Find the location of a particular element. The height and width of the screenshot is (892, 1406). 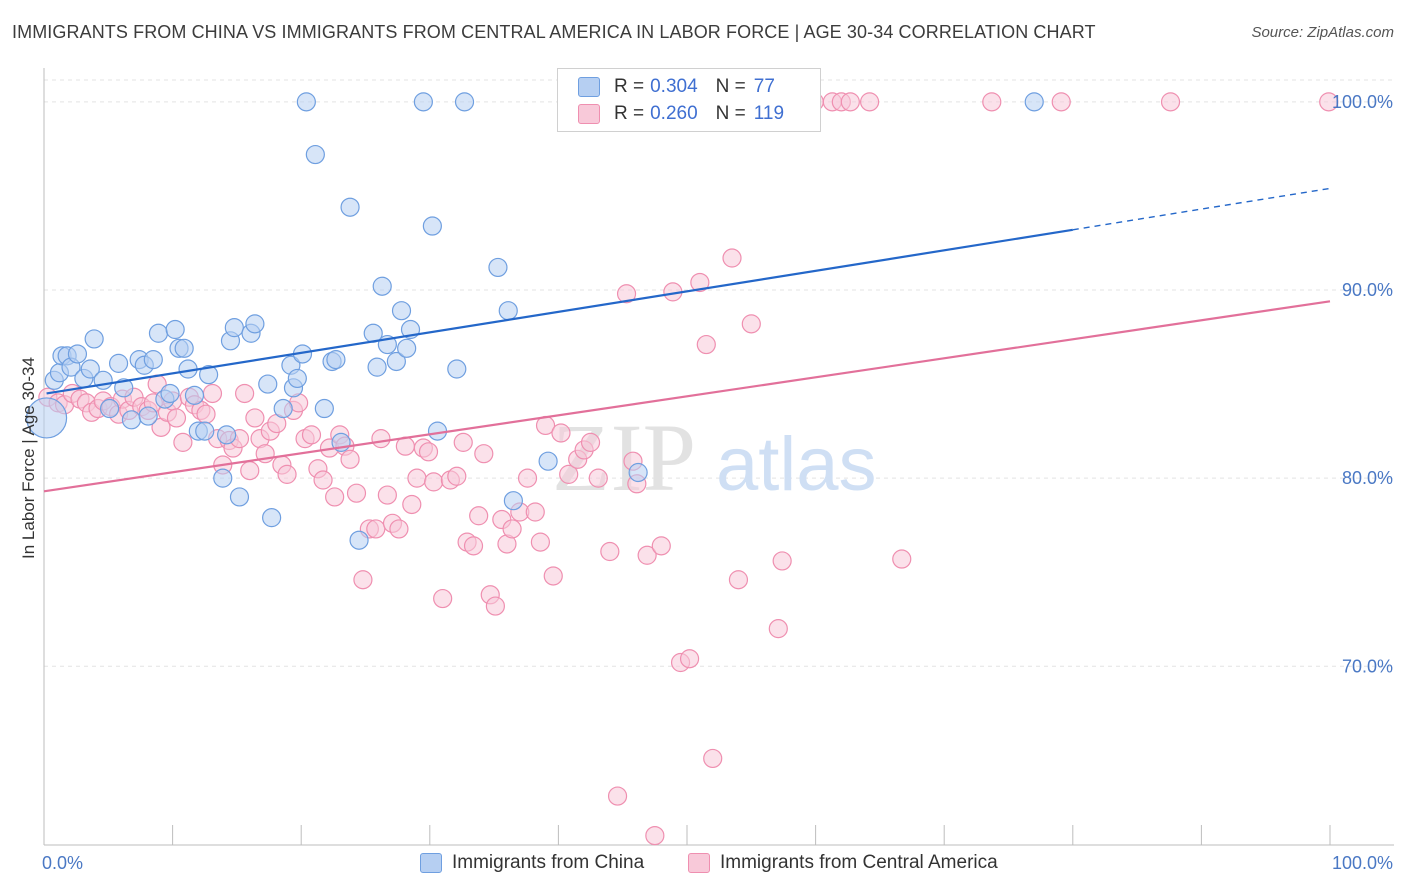

zipatlas-watermark: ZIP atlas is located at coordinates (714, 457).